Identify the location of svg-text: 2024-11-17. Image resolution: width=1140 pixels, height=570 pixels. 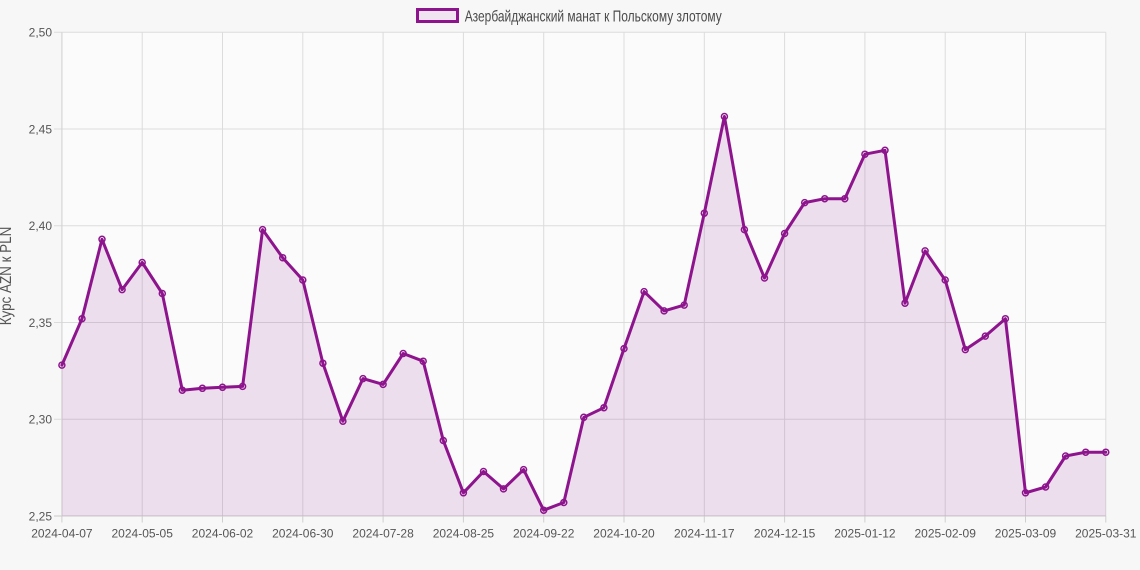
(704, 534).